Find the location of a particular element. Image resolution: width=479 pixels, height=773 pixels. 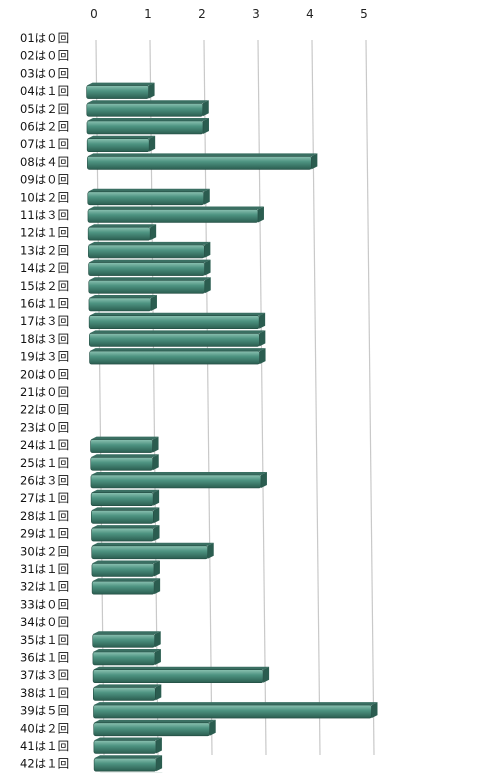

category-label: 15は２回 is located at coordinates (44, 286).